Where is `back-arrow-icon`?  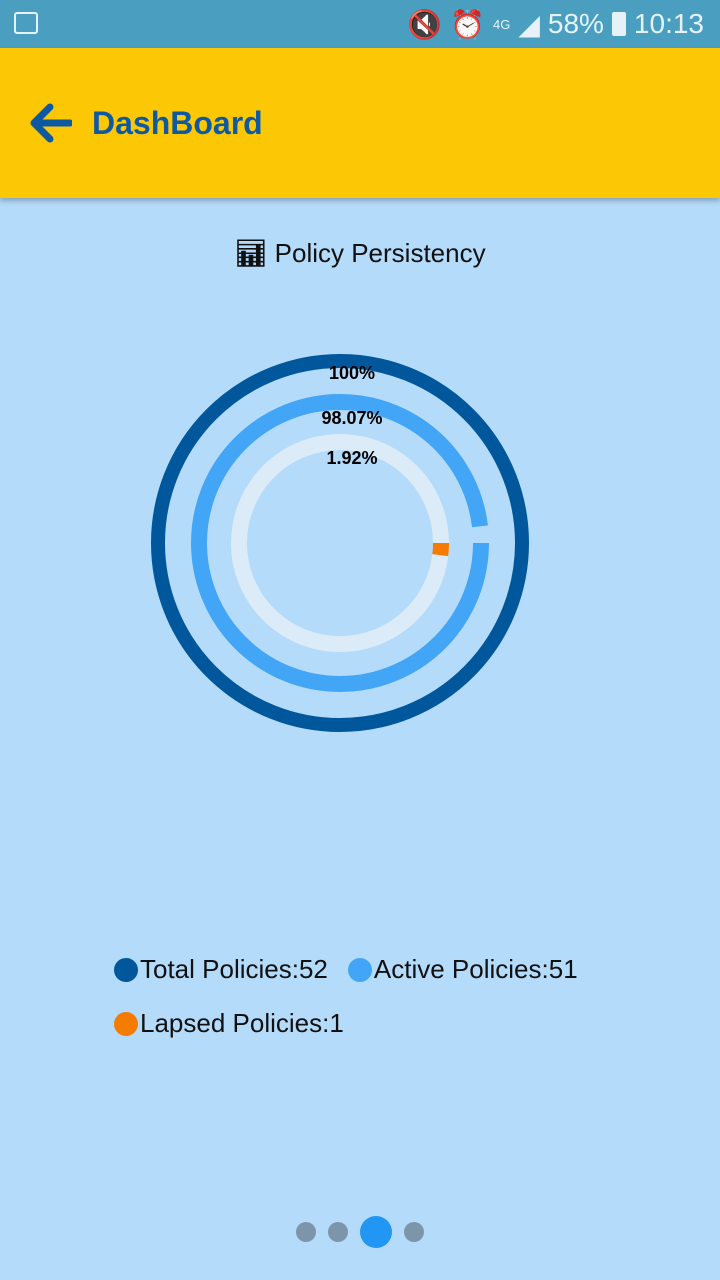 back-arrow-icon is located at coordinates (51, 123).